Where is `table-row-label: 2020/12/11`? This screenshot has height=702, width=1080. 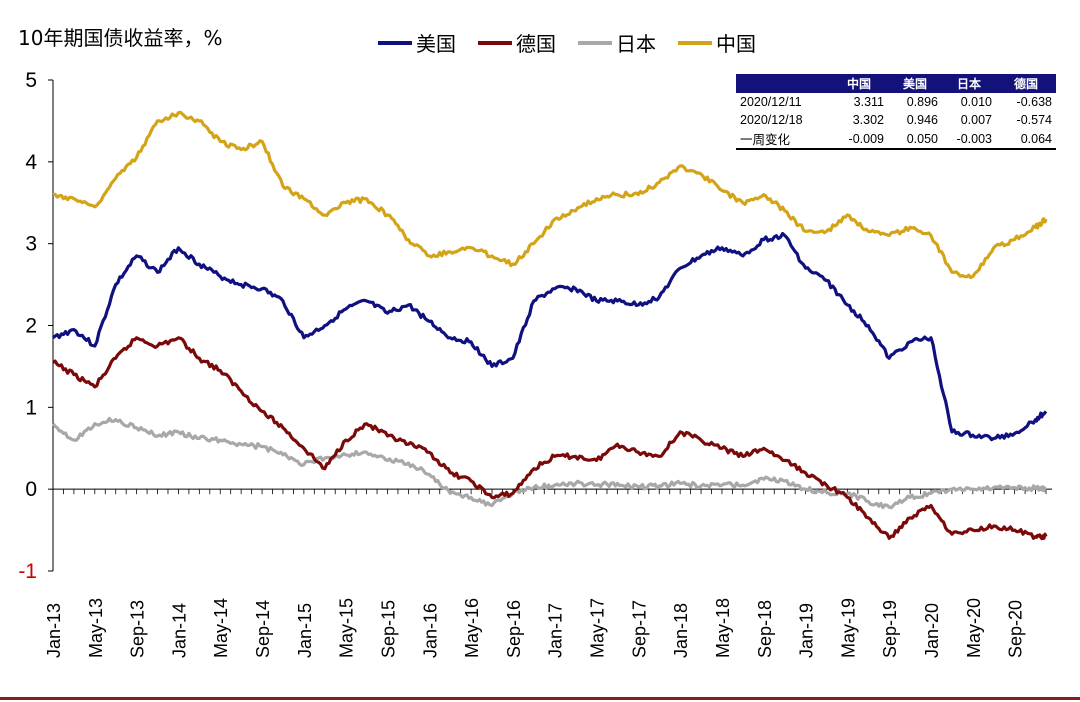 table-row-label: 2020/12/11 is located at coordinates (771, 102).